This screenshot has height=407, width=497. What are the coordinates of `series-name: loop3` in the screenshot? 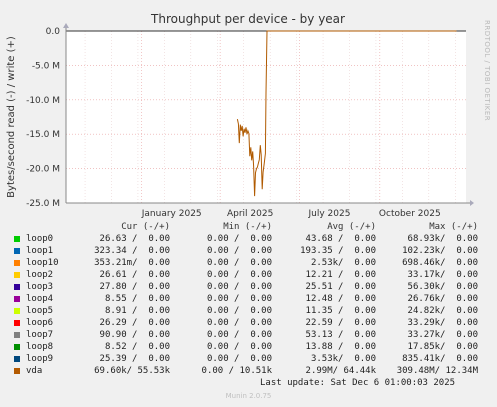 It's located at (40, 287).